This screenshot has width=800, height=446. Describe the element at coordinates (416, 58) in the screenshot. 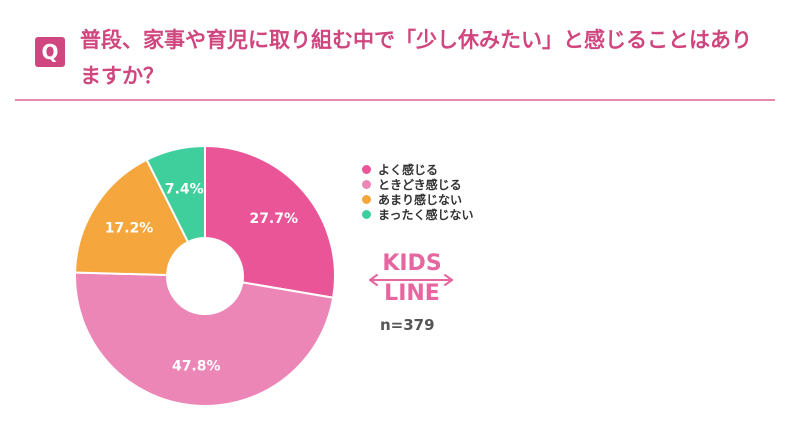

I see `question-text: 普段、家事や育児に取り組む中で「少し休みたい」と感じることはありますか？` at that location.